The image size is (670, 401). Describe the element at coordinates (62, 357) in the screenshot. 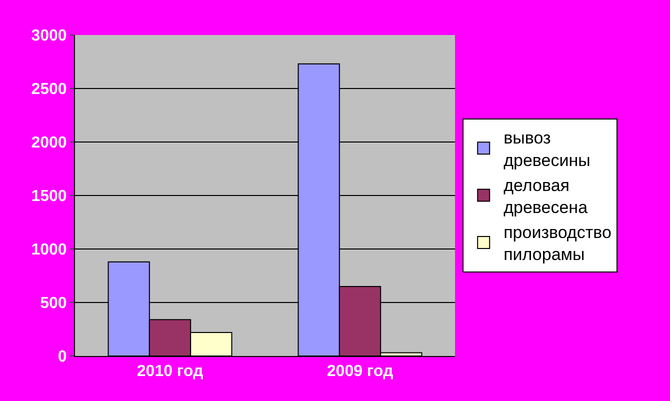

I see `y-tick-label: 0` at that location.